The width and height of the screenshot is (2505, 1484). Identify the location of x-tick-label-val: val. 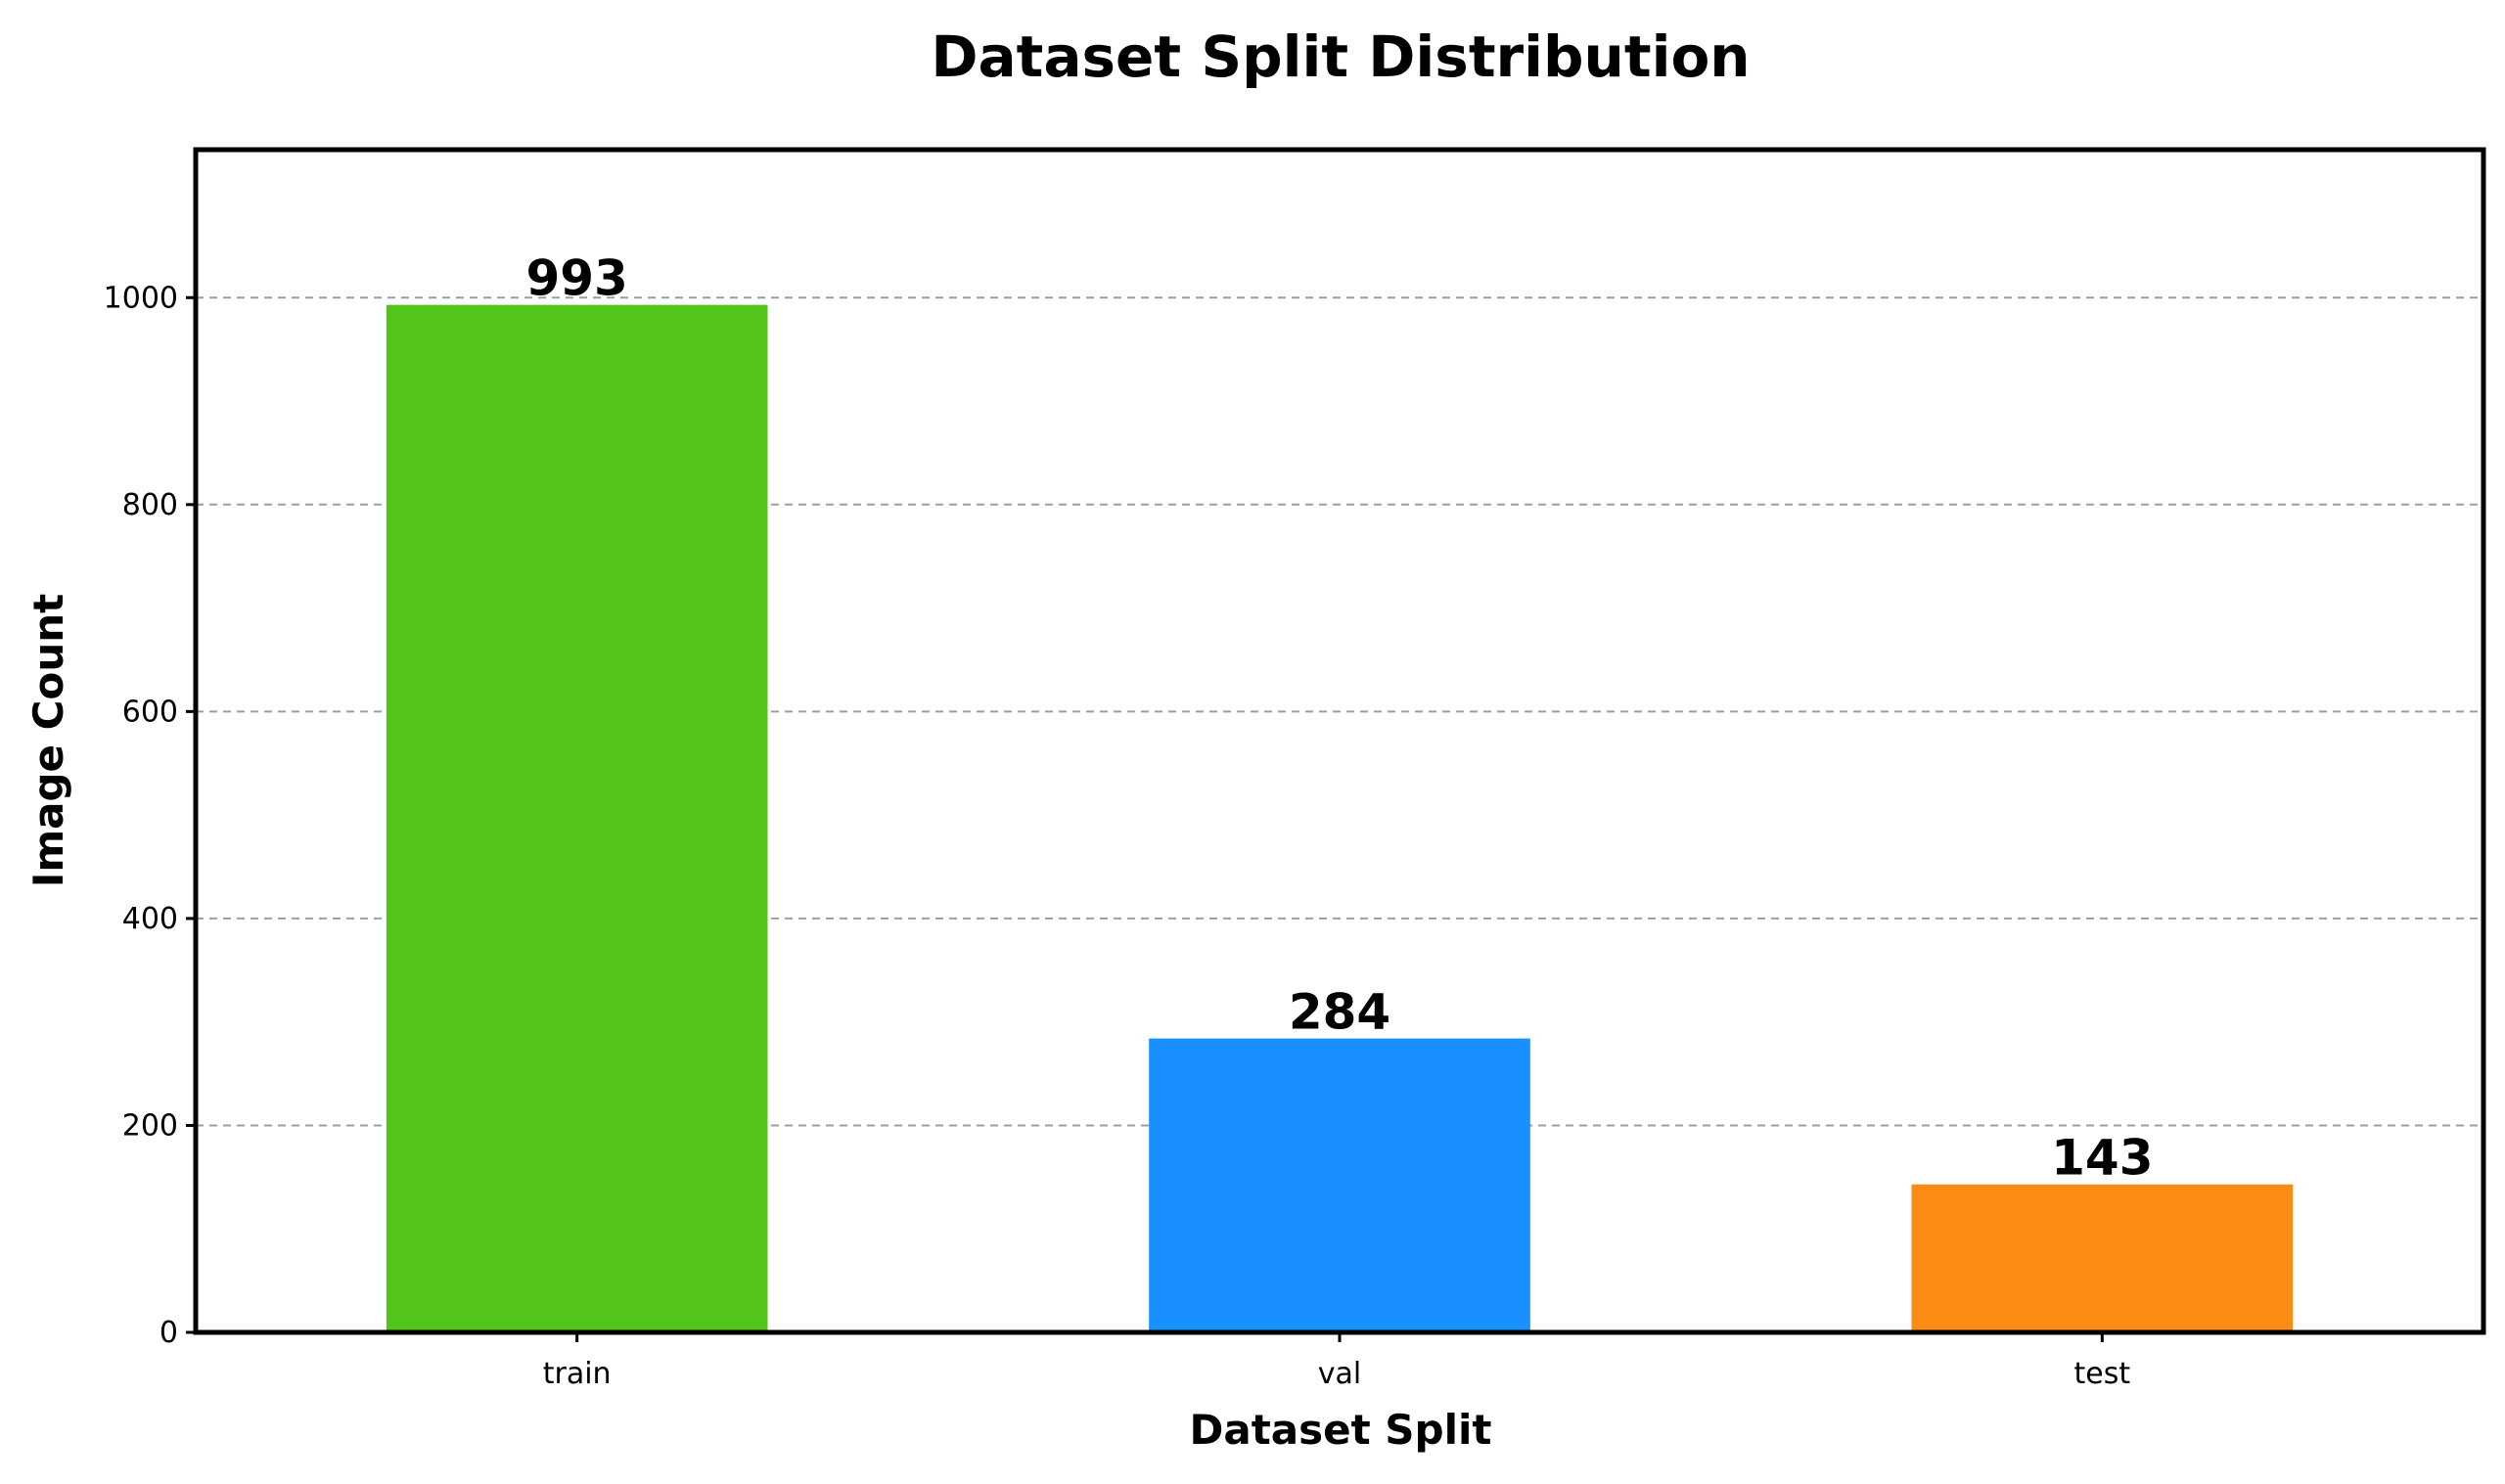
(1339, 1374).